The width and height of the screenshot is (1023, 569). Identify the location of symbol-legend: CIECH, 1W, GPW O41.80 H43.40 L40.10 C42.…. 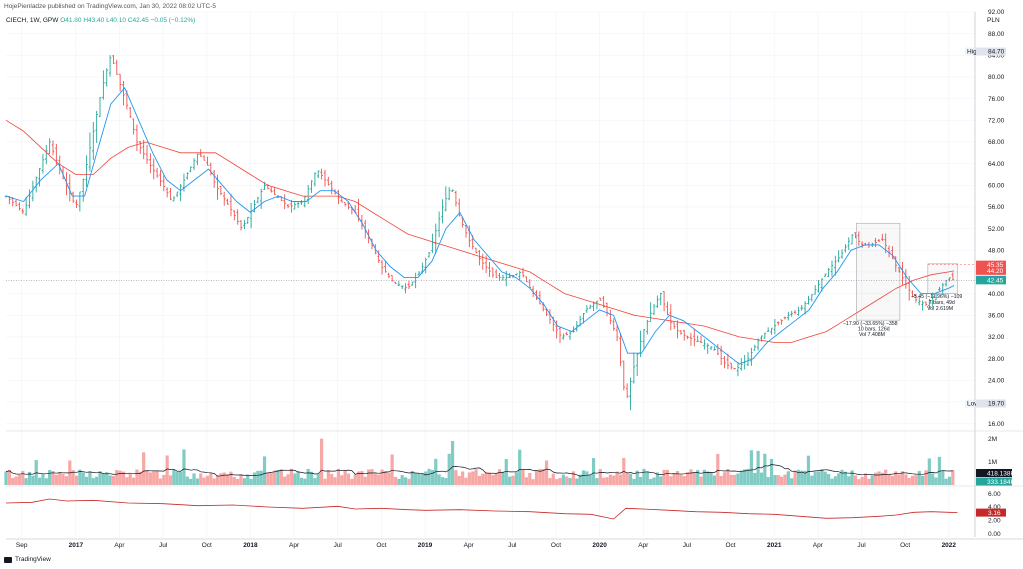
(100, 20).